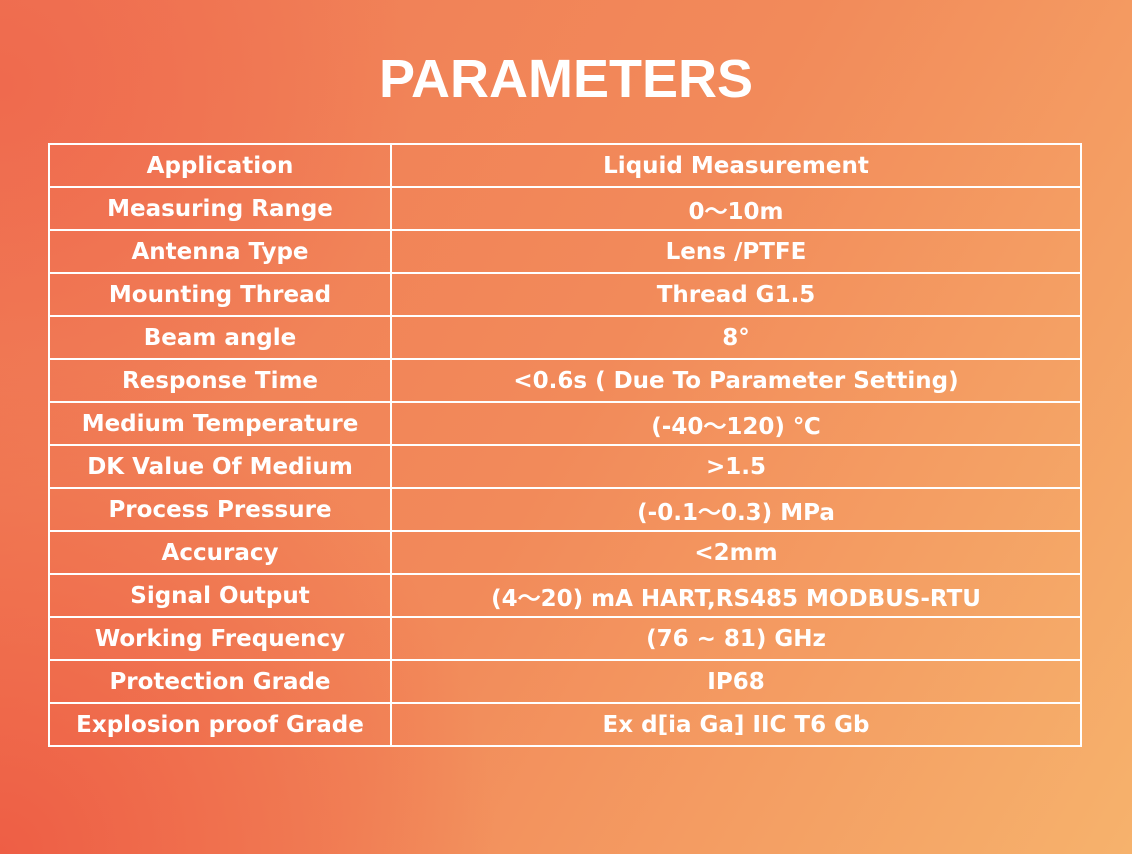 This screenshot has width=1132, height=854. What do you see at coordinates (220, 595) in the screenshot?
I see `label-cell: Signal Output` at bounding box center [220, 595].